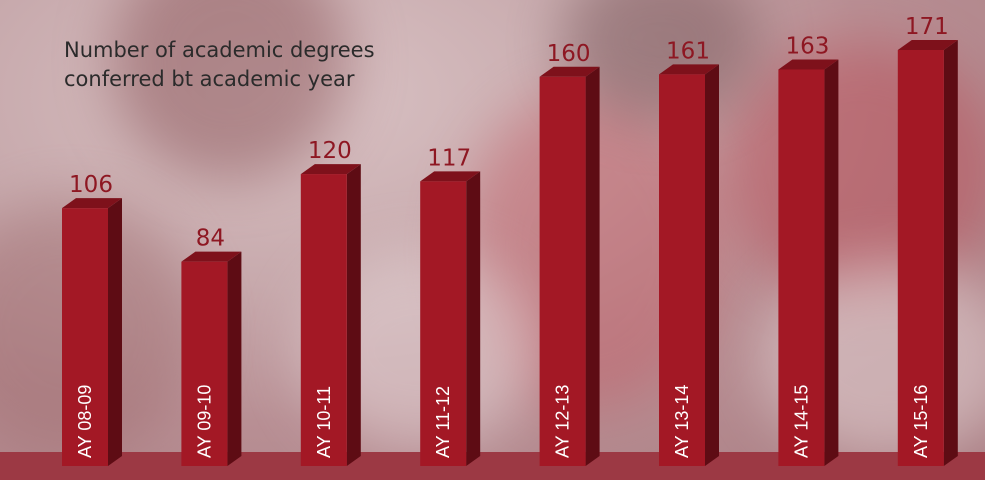  I want to click on value-label: 171, so click(927, 27).